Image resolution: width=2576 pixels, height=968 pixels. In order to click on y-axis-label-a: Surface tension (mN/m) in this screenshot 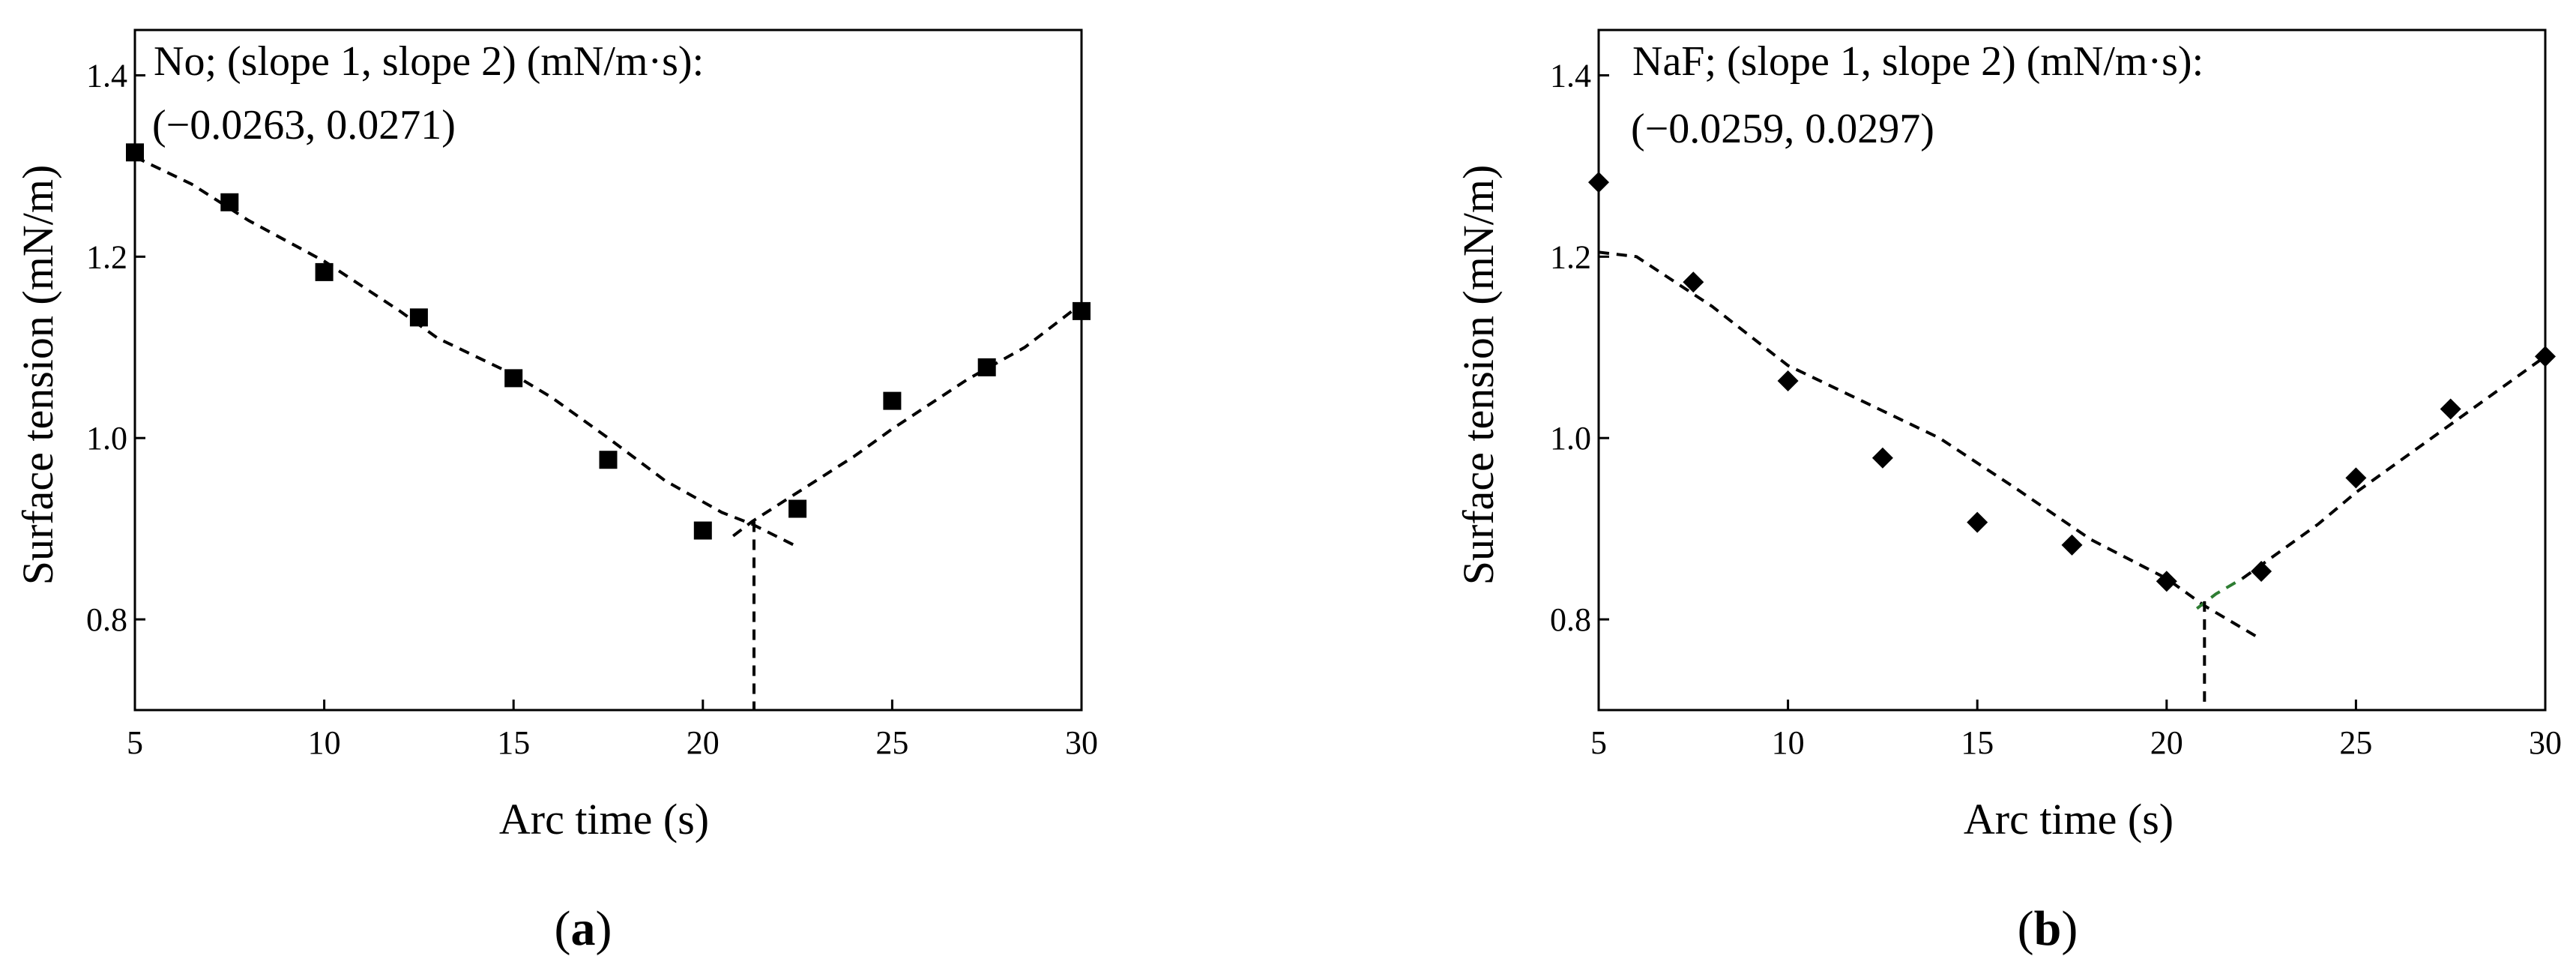, I will do `click(37, 375)`.